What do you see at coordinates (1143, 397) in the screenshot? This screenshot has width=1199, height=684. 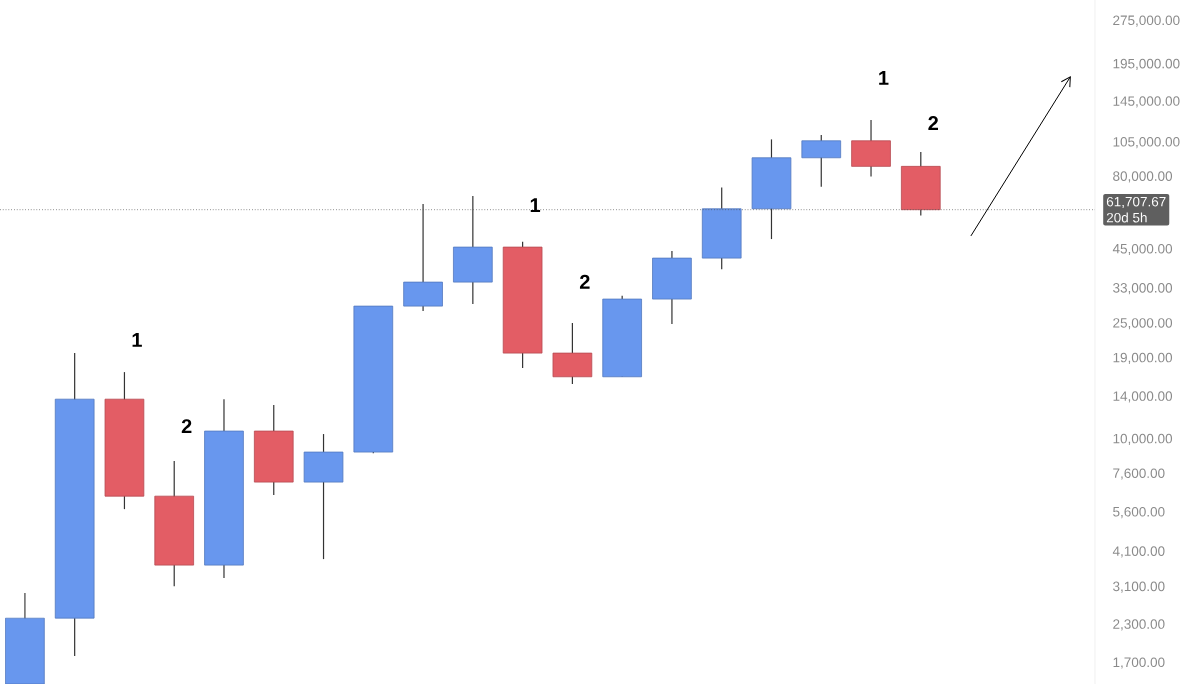 I see `y-tick-label: 14,000.00` at bounding box center [1143, 397].